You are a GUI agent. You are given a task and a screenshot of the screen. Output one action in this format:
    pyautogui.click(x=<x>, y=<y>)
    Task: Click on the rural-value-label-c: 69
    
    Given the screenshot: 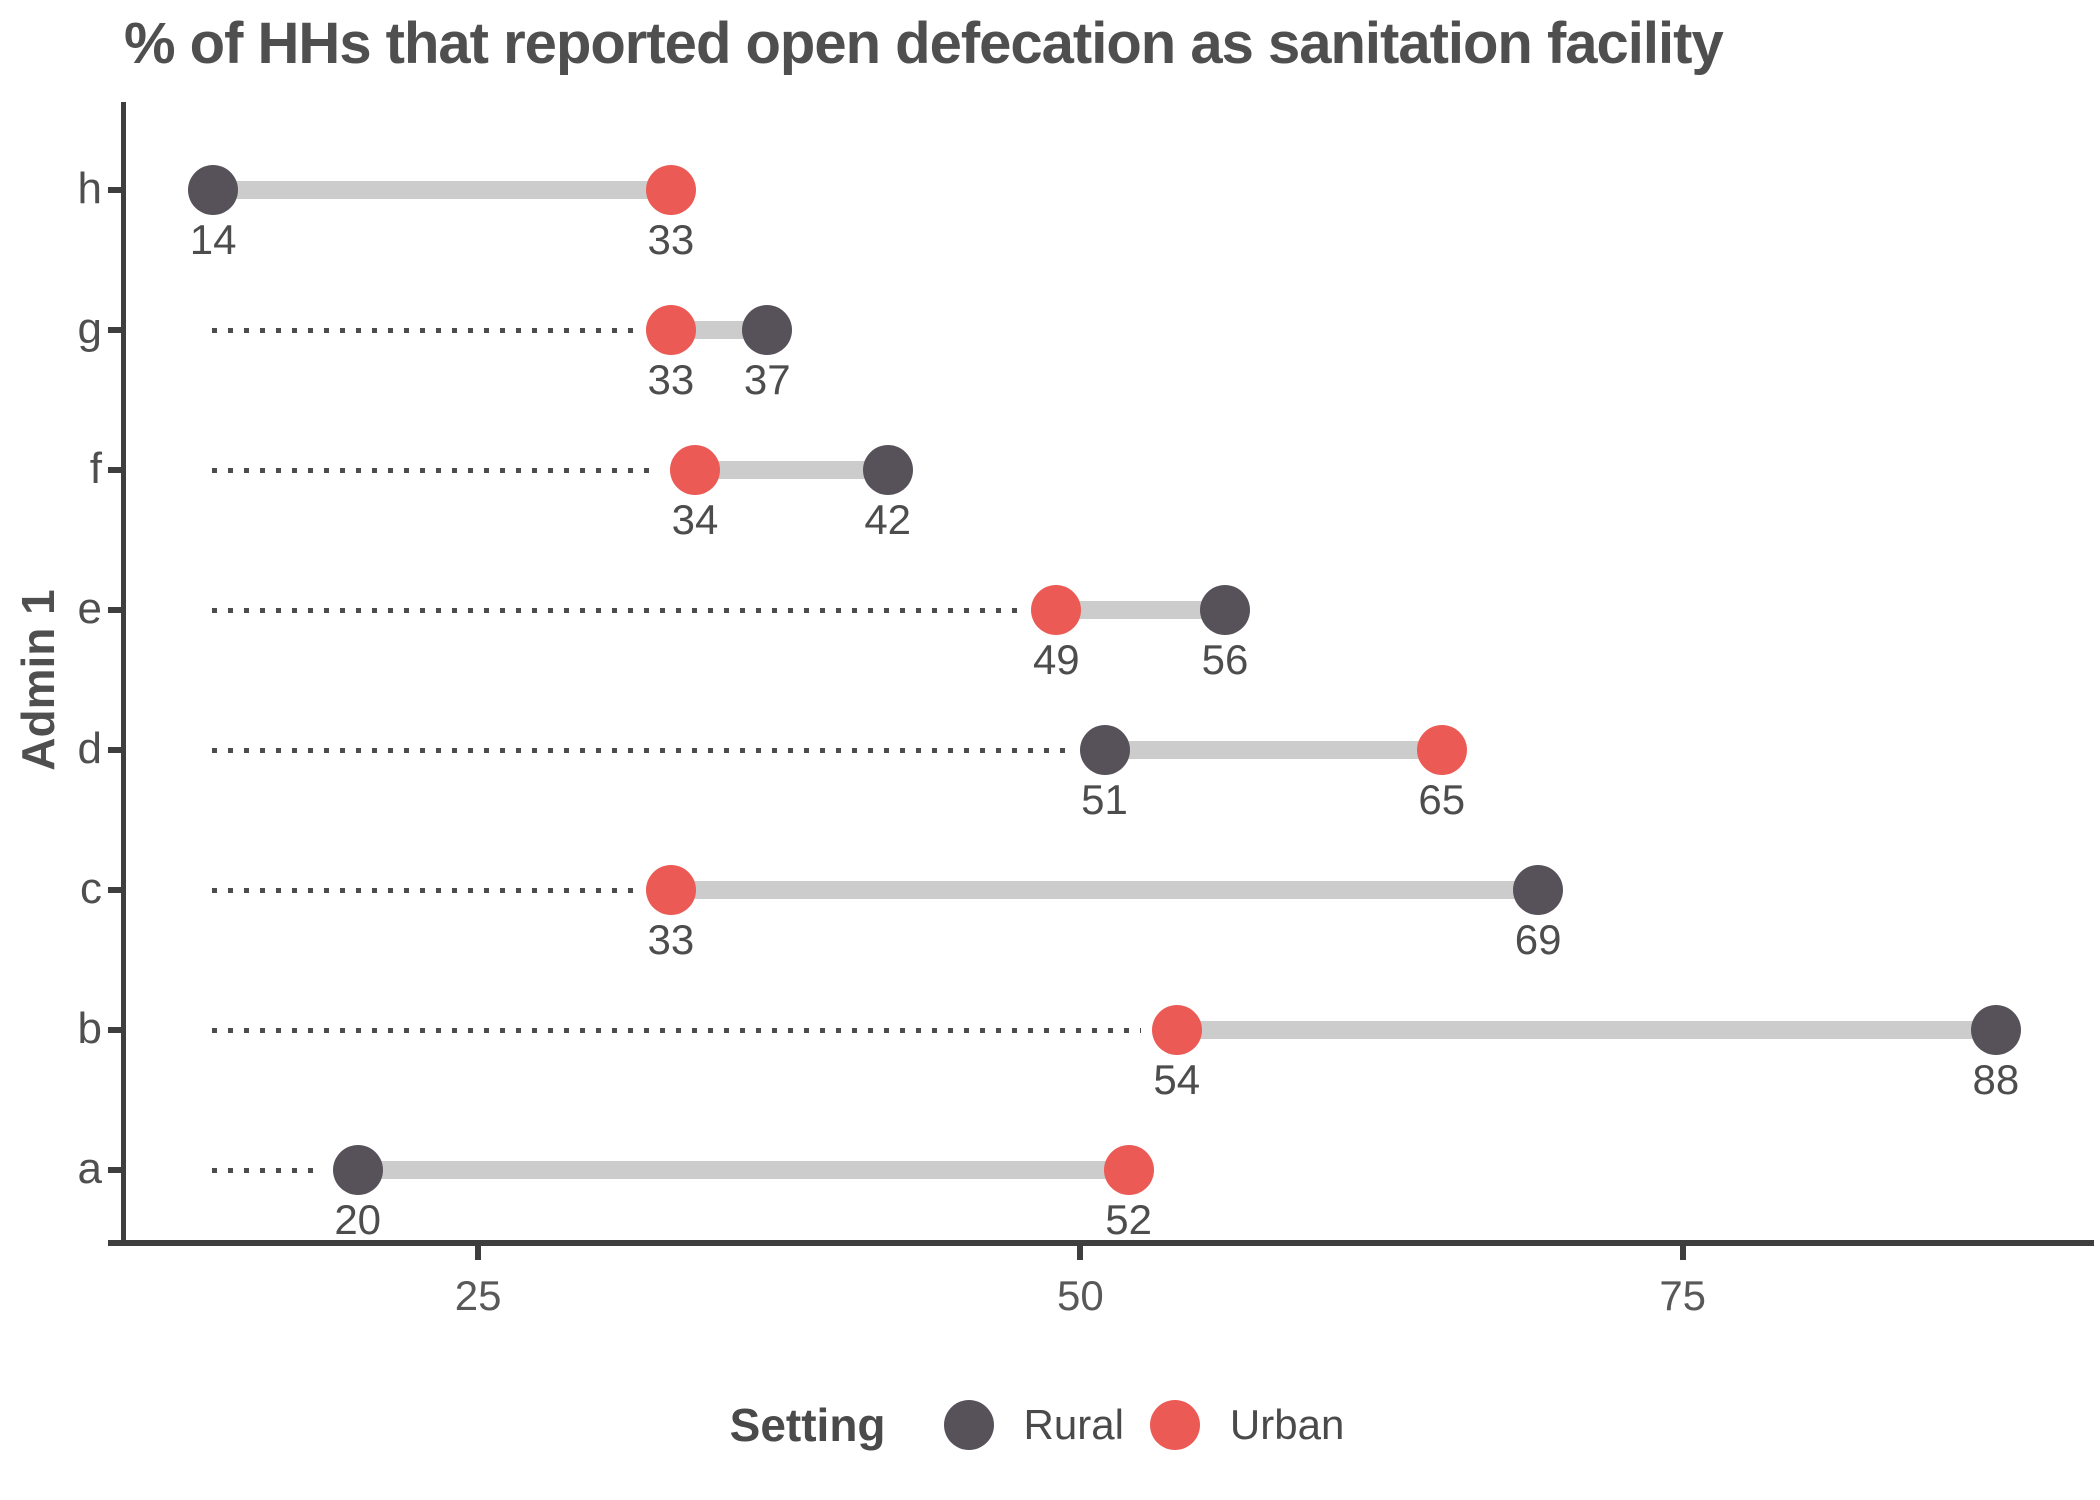 What is the action you would take?
    pyautogui.click(x=1538, y=939)
    